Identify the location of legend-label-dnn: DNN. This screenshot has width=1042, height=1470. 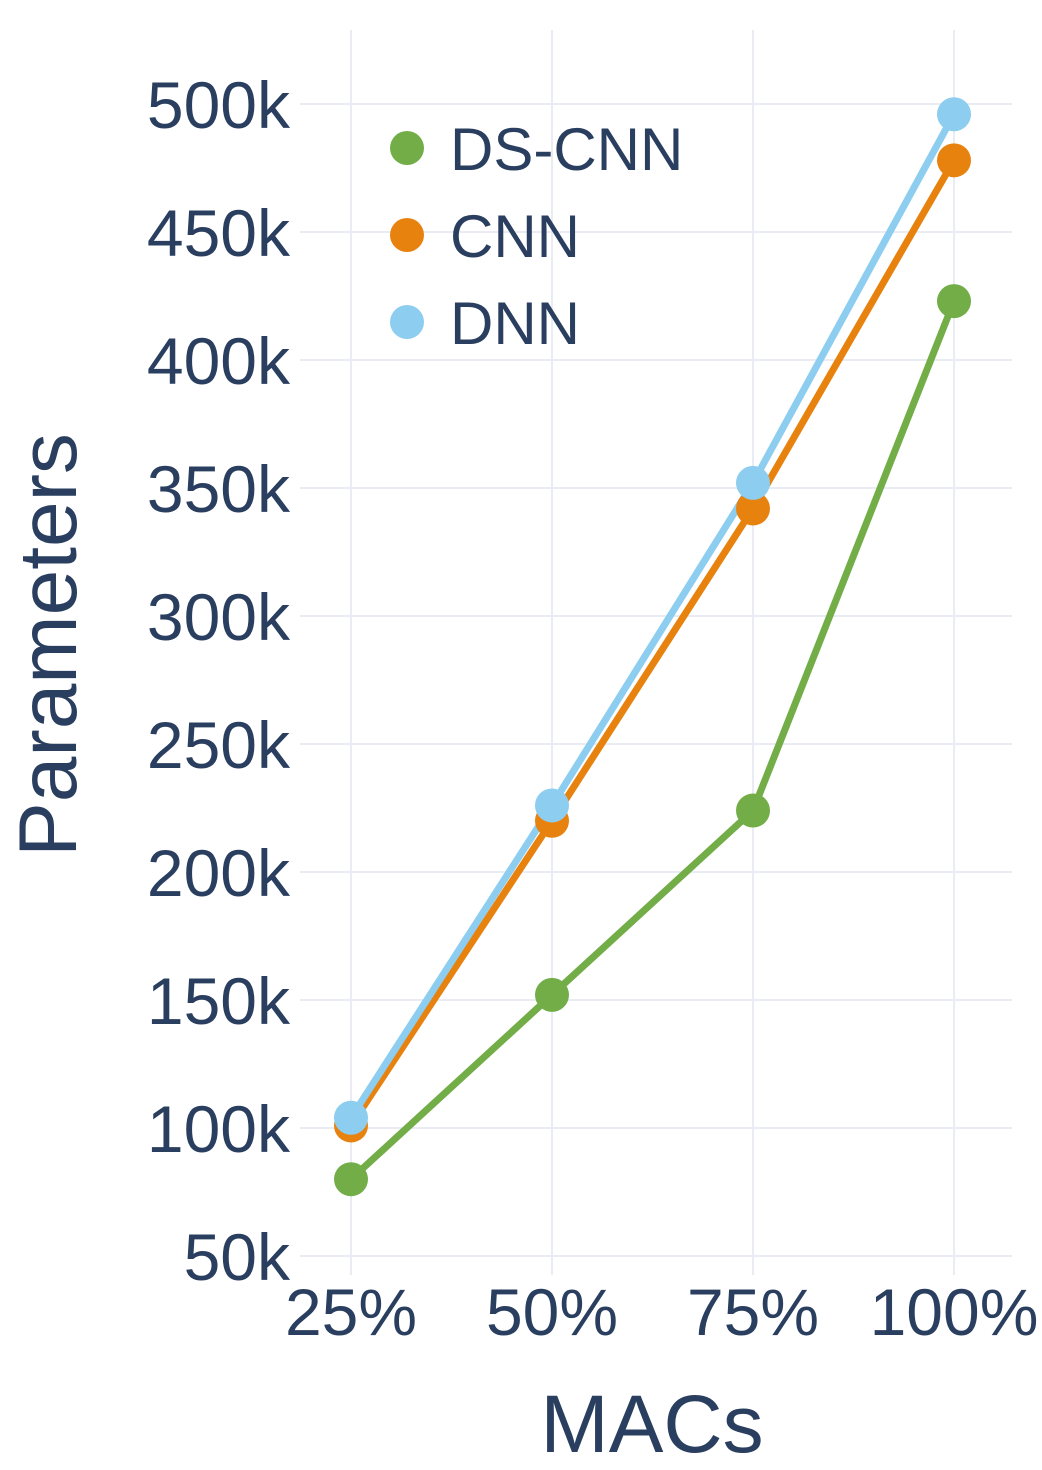
(515, 323).